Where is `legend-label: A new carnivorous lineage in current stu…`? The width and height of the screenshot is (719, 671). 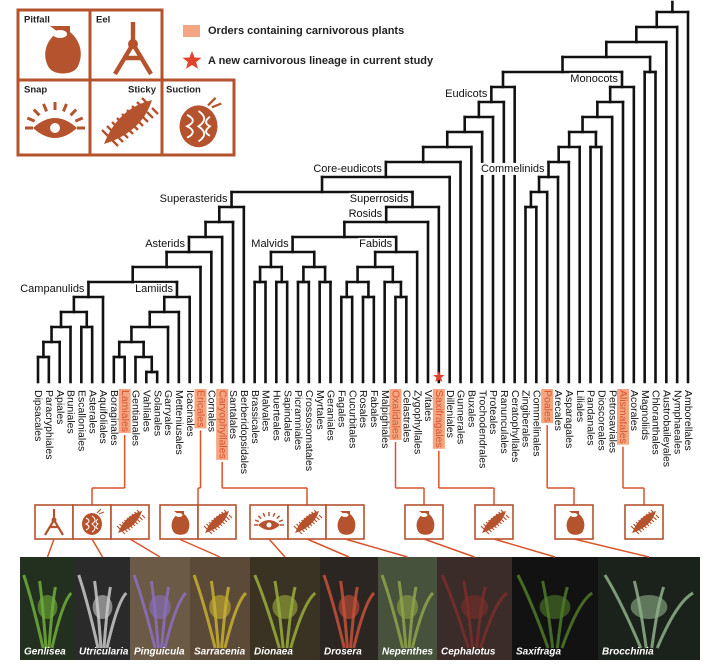
legend-label: A new carnivorous lineage in current stu… is located at coordinates (321, 61).